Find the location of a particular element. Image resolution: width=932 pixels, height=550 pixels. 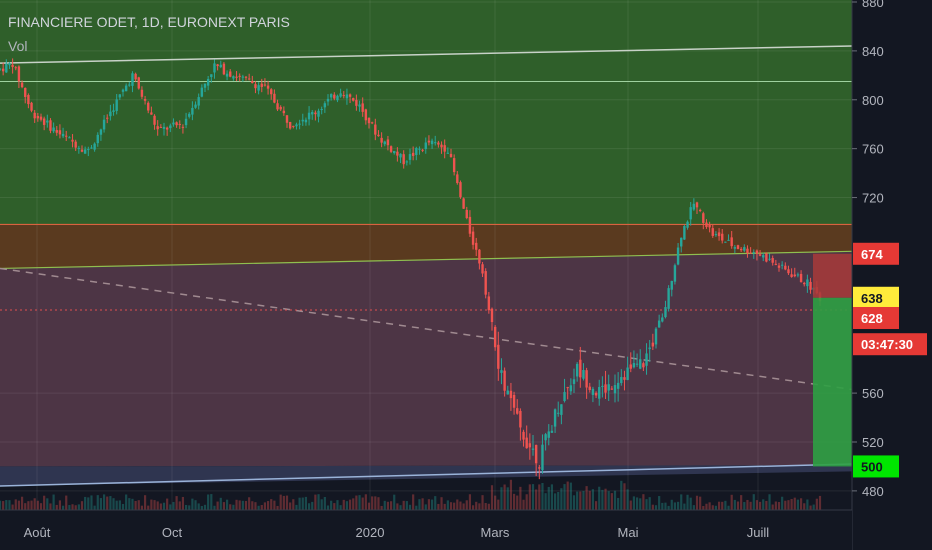

price-tick-label: 760 is located at coordinates (873, 149).